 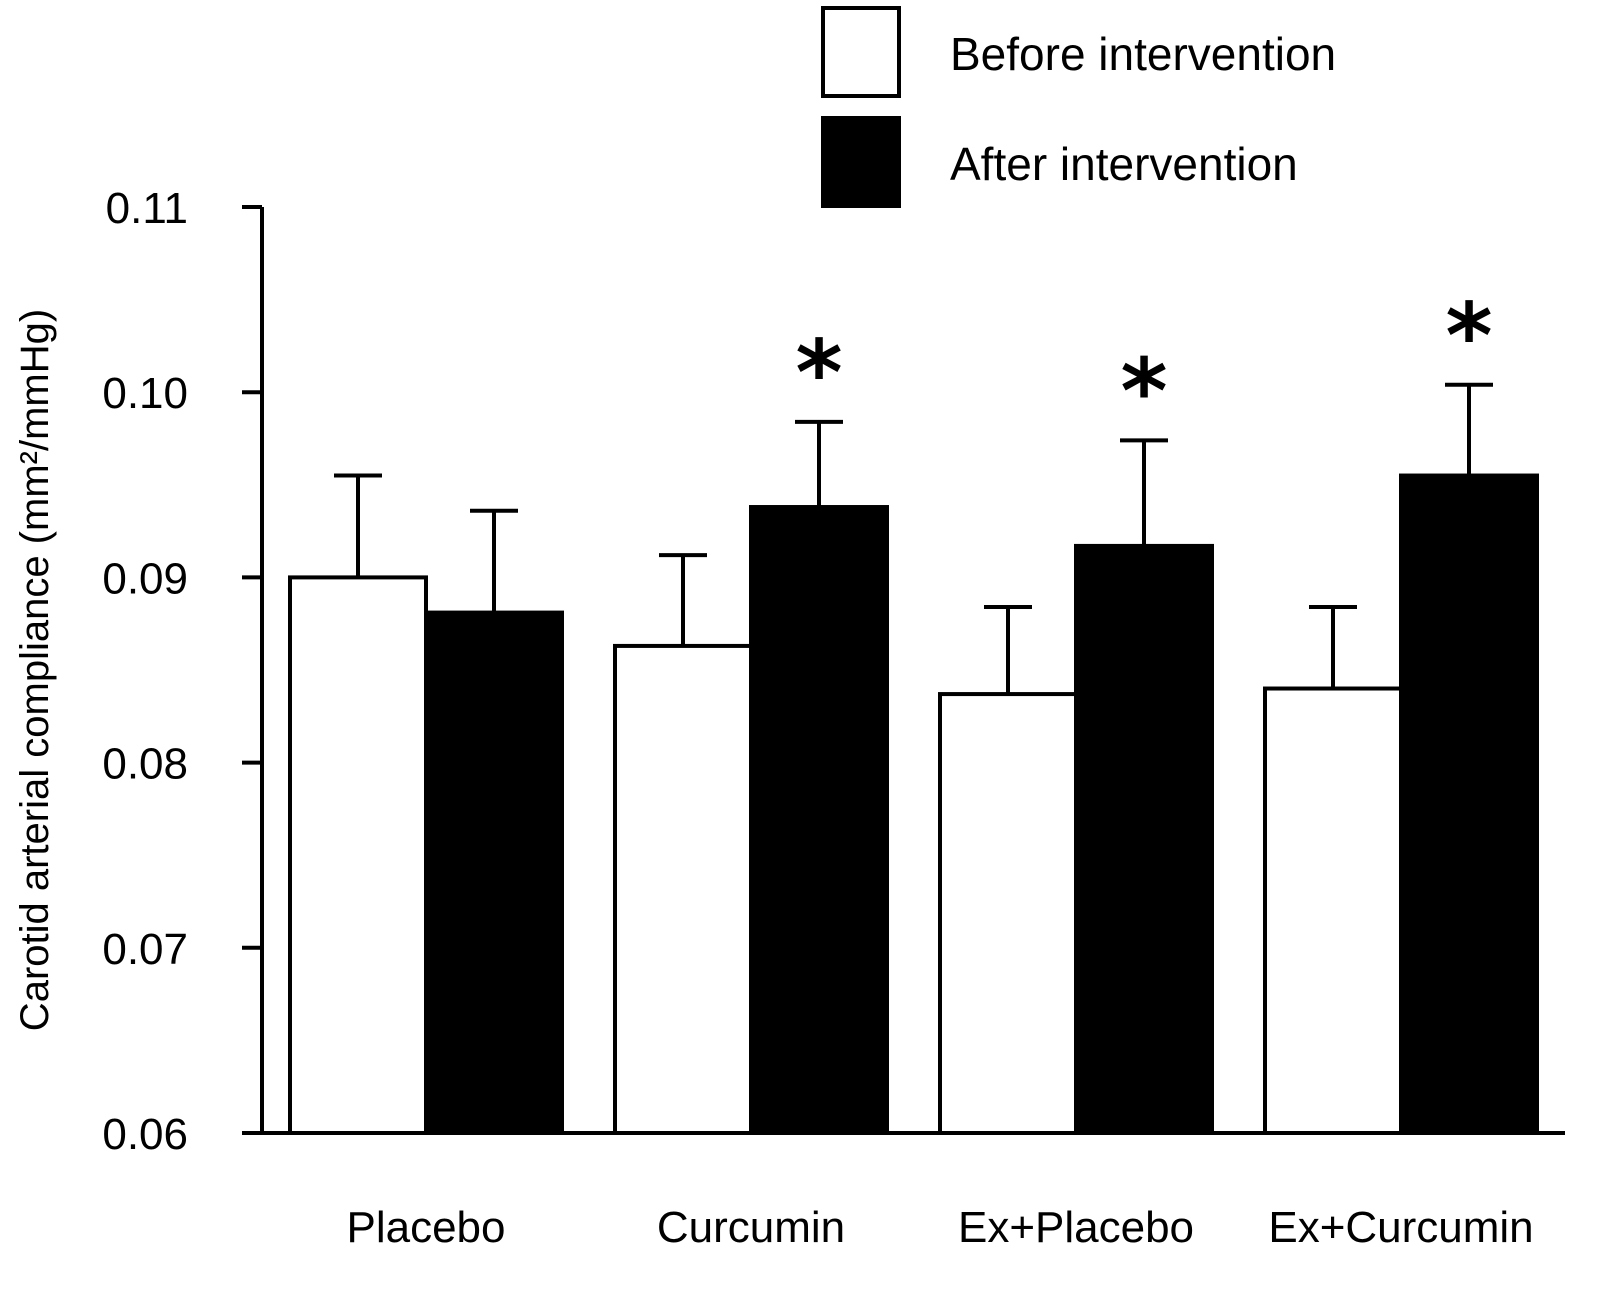 What do you see at coordinates (751, 1227) in the screenshot?
I see `category-label: Curcumin` at bounding box center [751, 1227].